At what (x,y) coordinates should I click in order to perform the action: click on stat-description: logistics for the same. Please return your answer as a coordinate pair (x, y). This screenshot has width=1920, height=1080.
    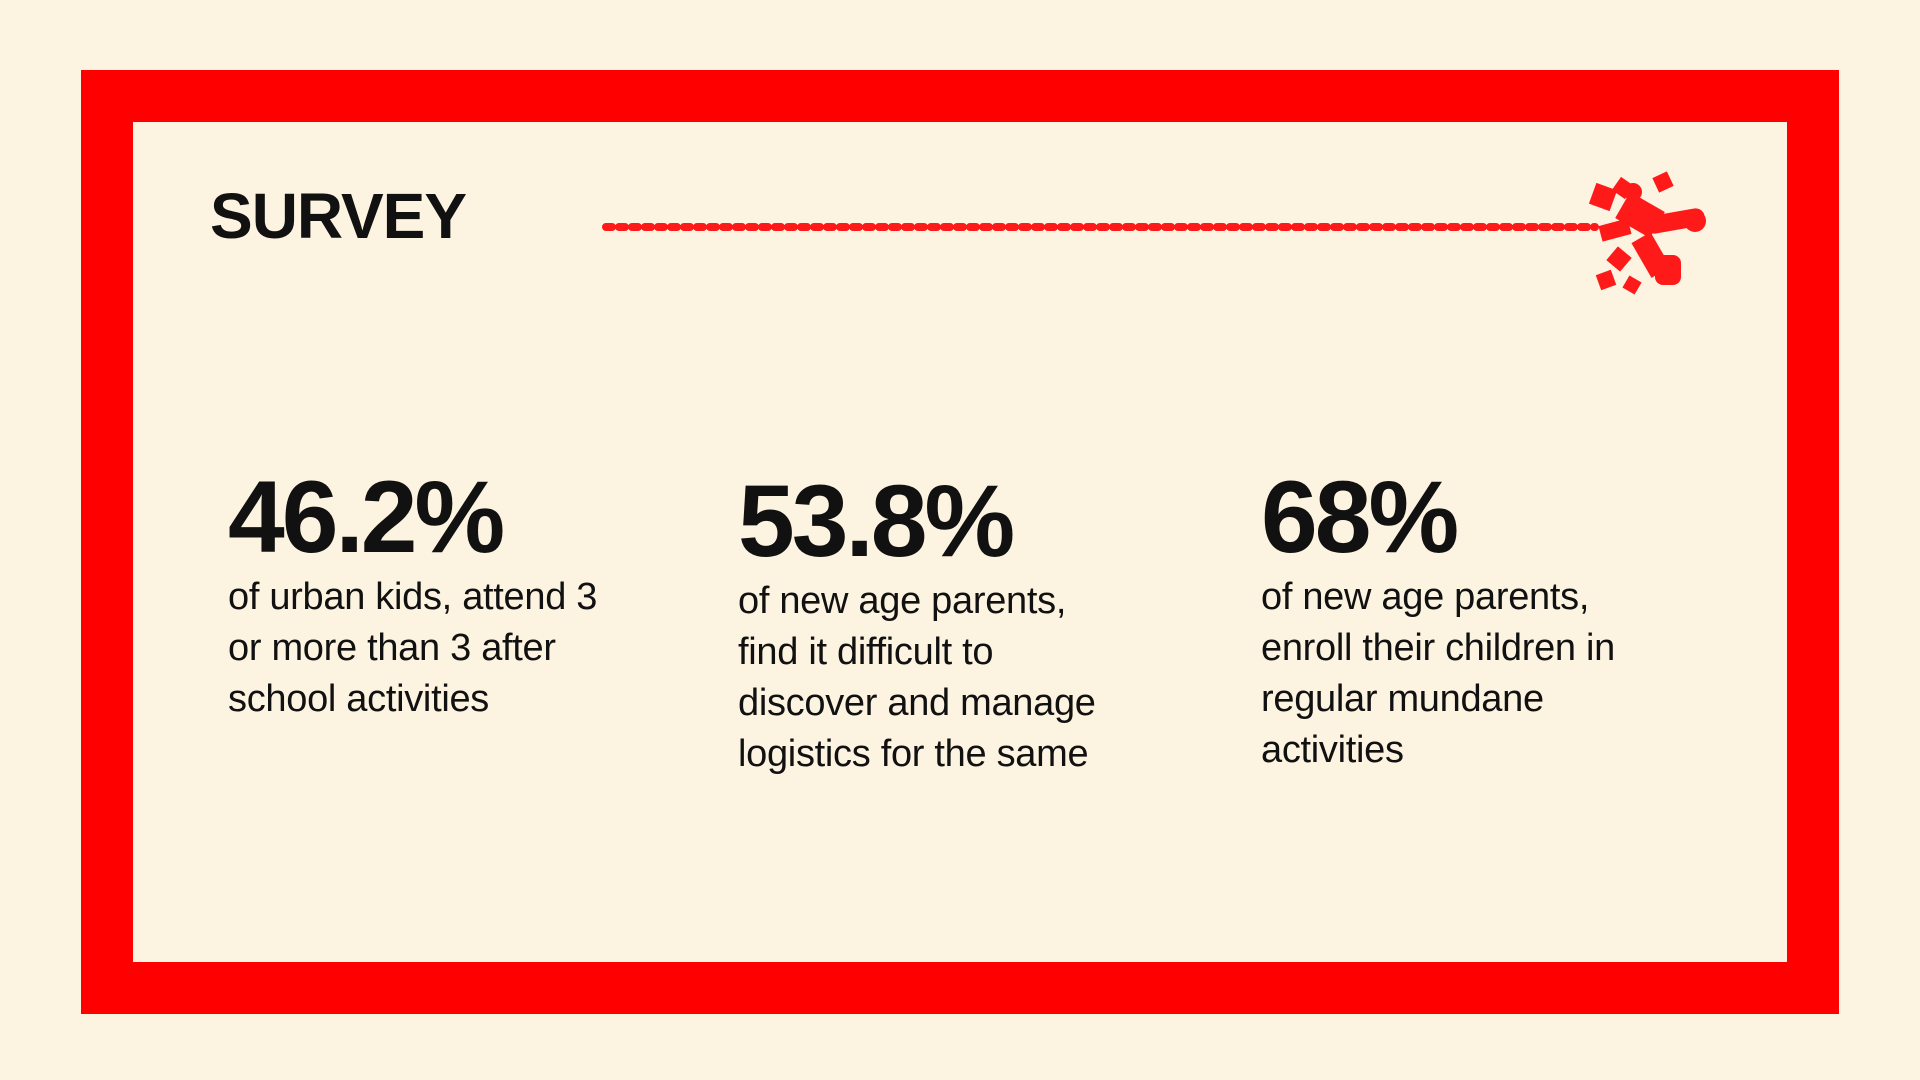
    Looking at the image, I should click on (913, 754).